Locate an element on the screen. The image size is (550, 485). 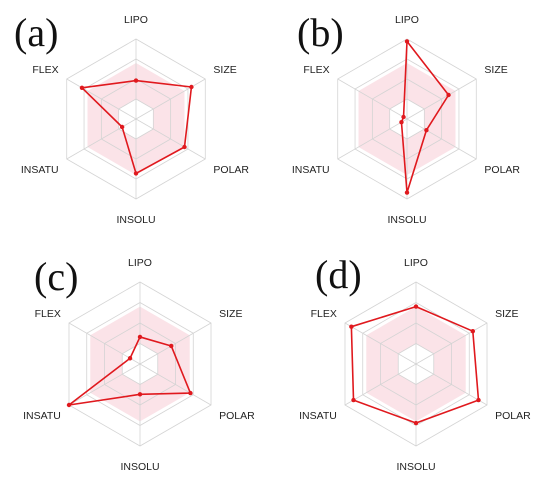
panel-label: (c) is located at coordinates (56, 276).